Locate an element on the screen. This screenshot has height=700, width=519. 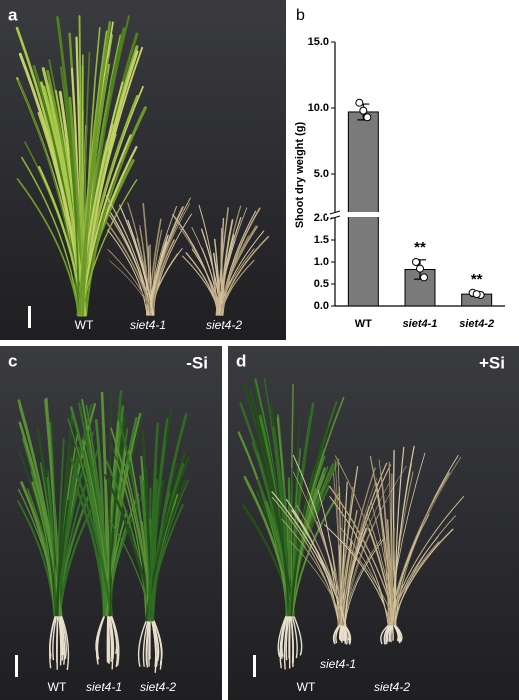
y-tick-label: 1.0 is located at coordinates (321, 262).